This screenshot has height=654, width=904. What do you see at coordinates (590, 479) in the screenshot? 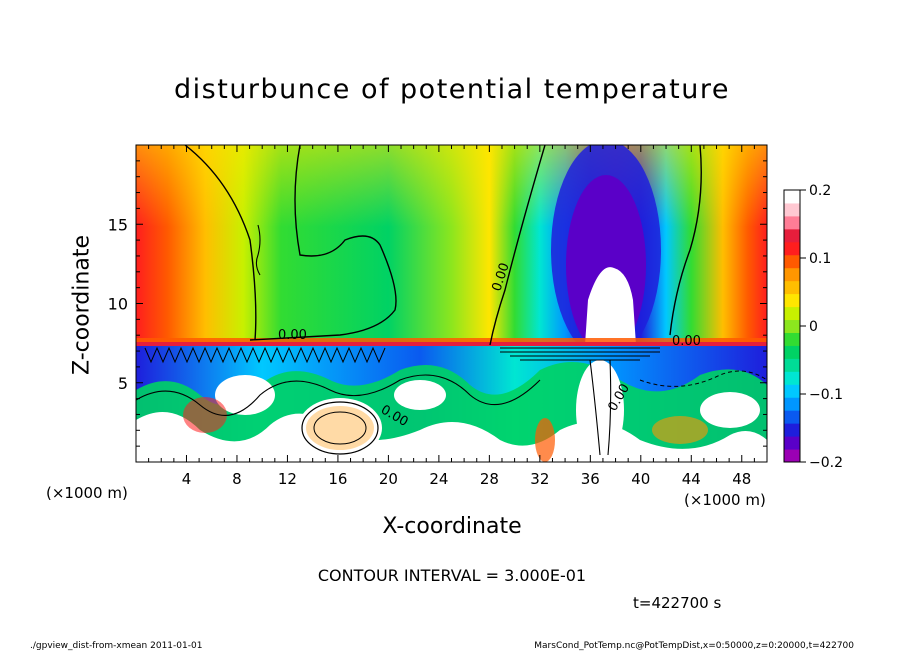
I see `x-tick-label: 36` at bounding box center [590, 479].